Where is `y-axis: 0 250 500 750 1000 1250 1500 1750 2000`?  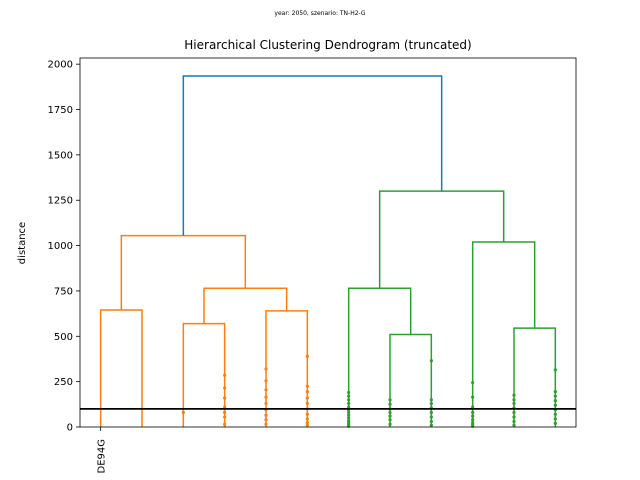 y-axis: 0 250 500 750 1000 1250 1500 1750 2000 is located at coordinates (64, 247).